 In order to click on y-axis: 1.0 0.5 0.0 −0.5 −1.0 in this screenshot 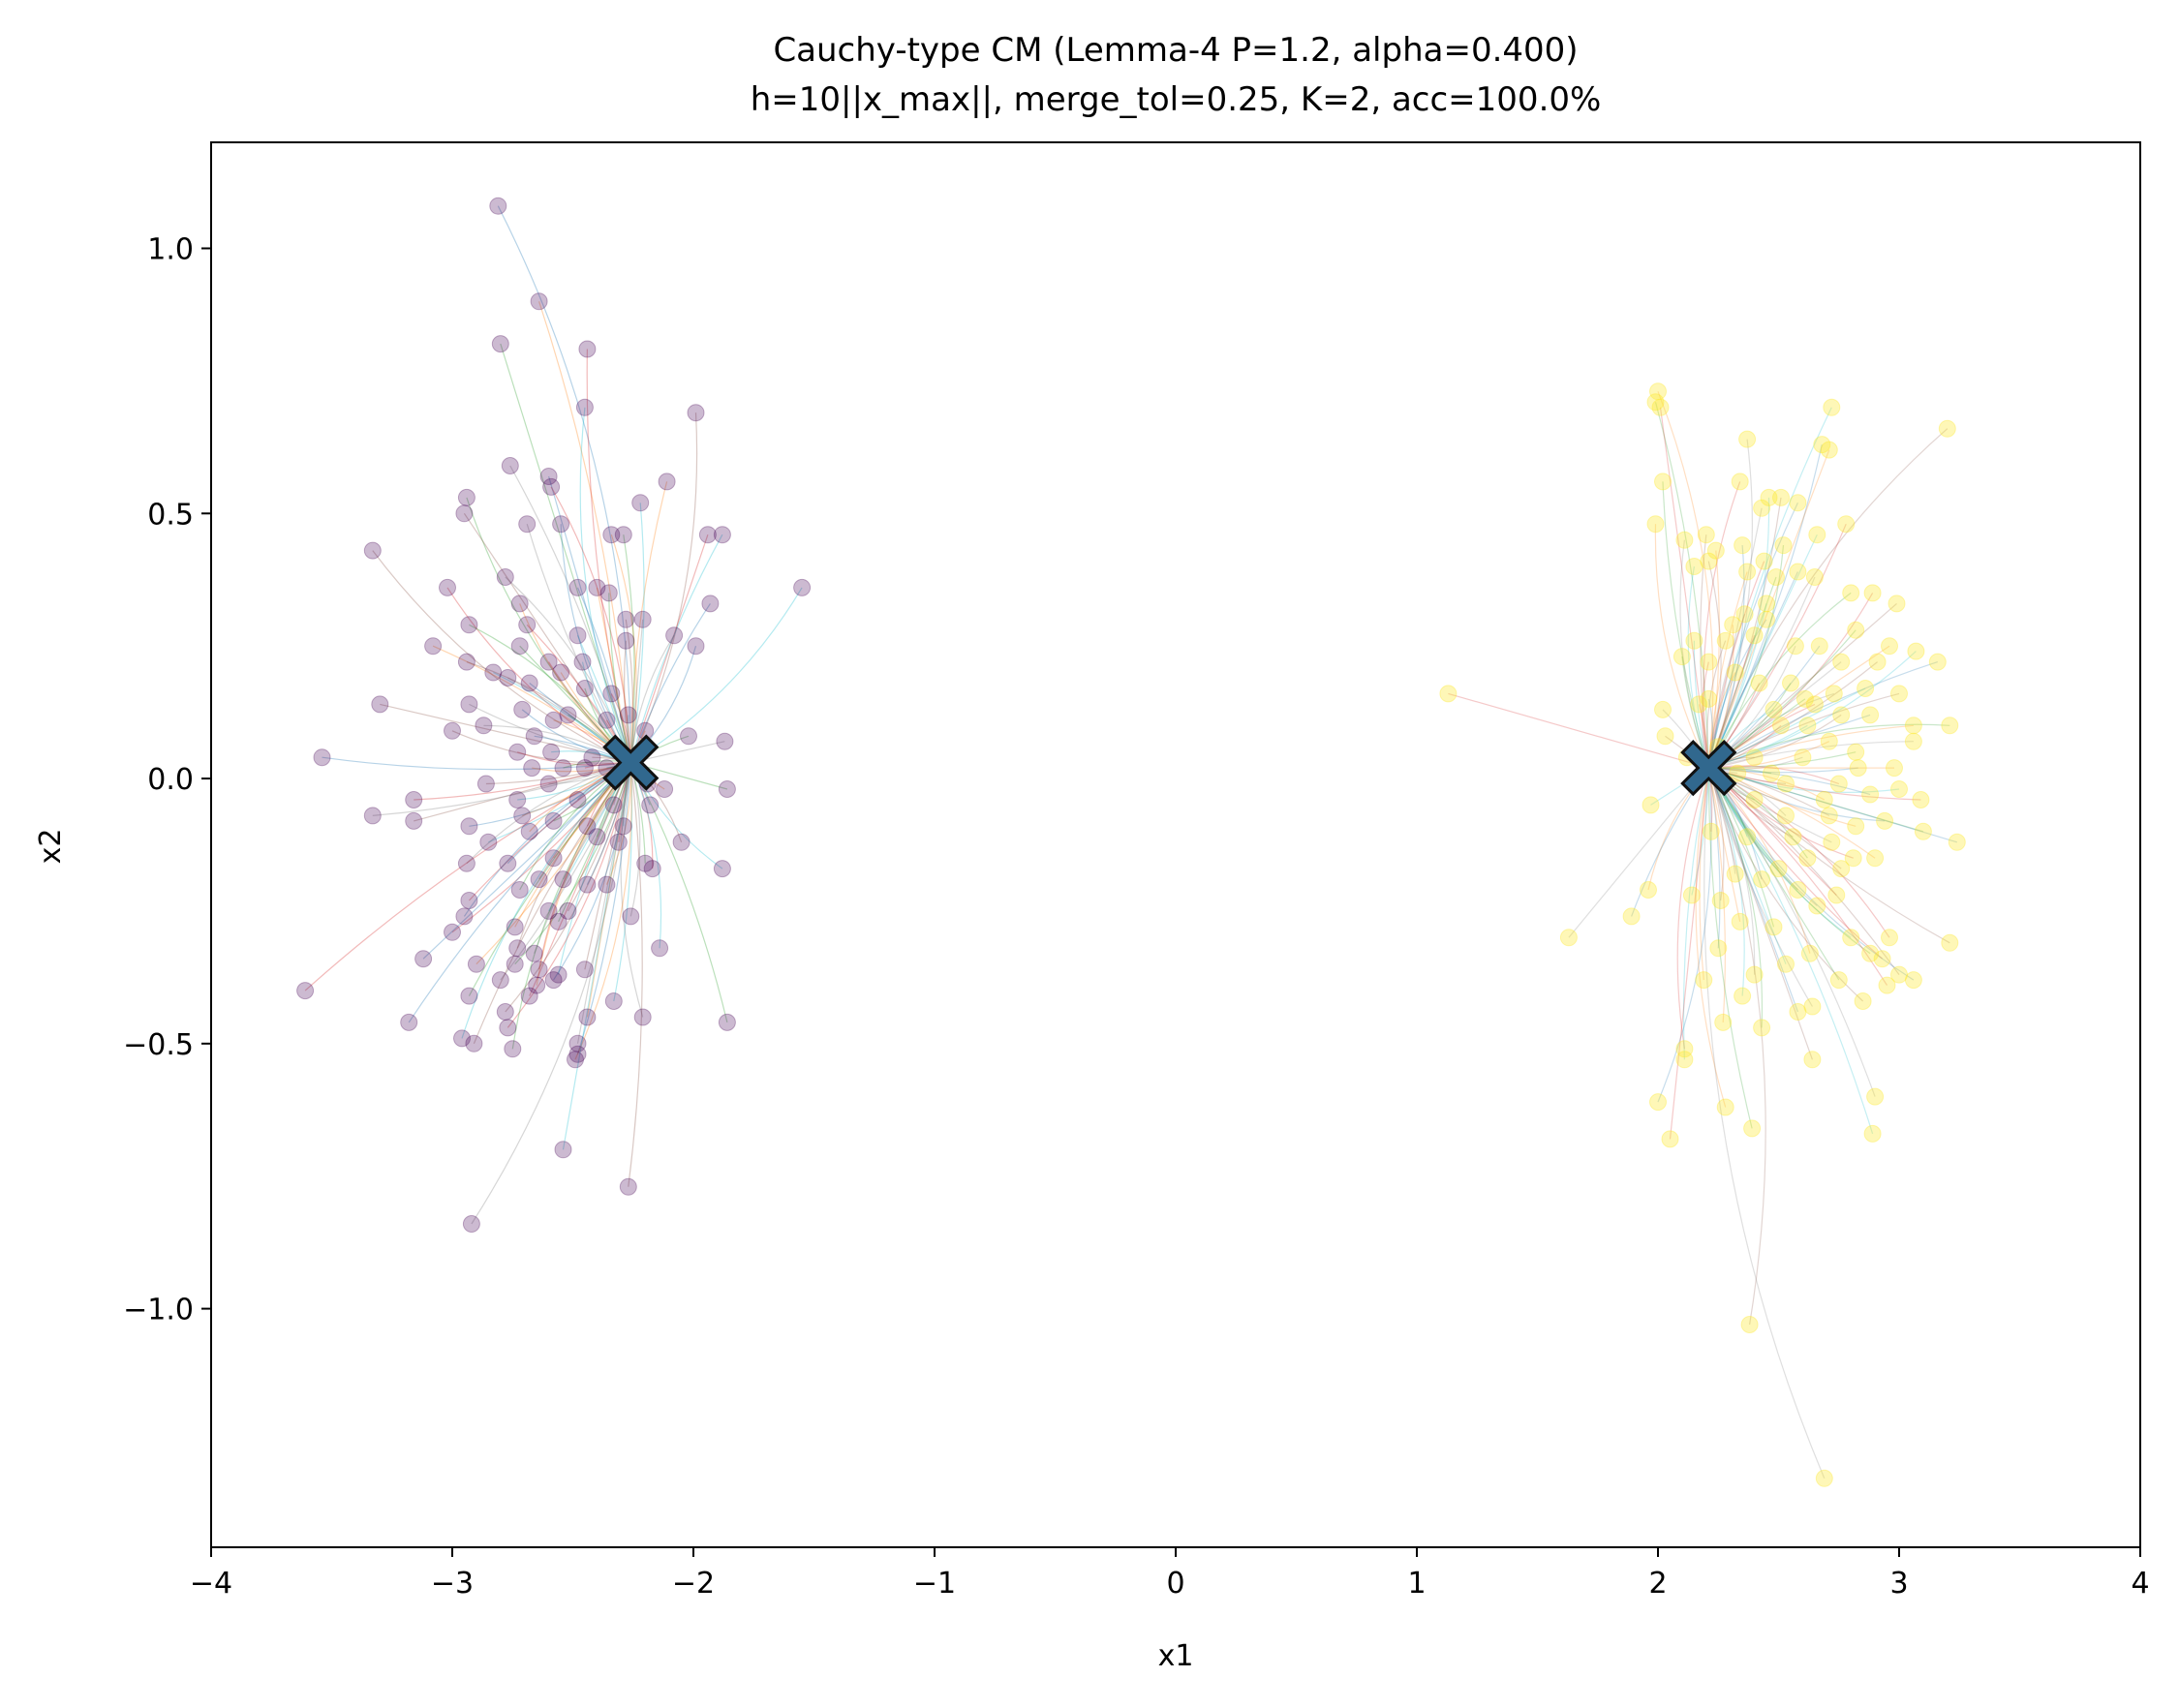, I will do `click(167, 780)`.